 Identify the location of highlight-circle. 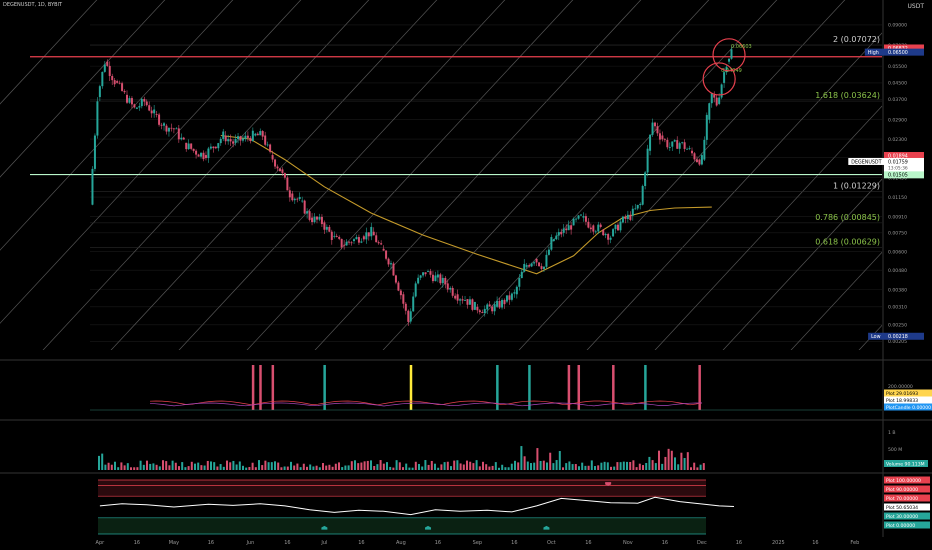
(719, 79).